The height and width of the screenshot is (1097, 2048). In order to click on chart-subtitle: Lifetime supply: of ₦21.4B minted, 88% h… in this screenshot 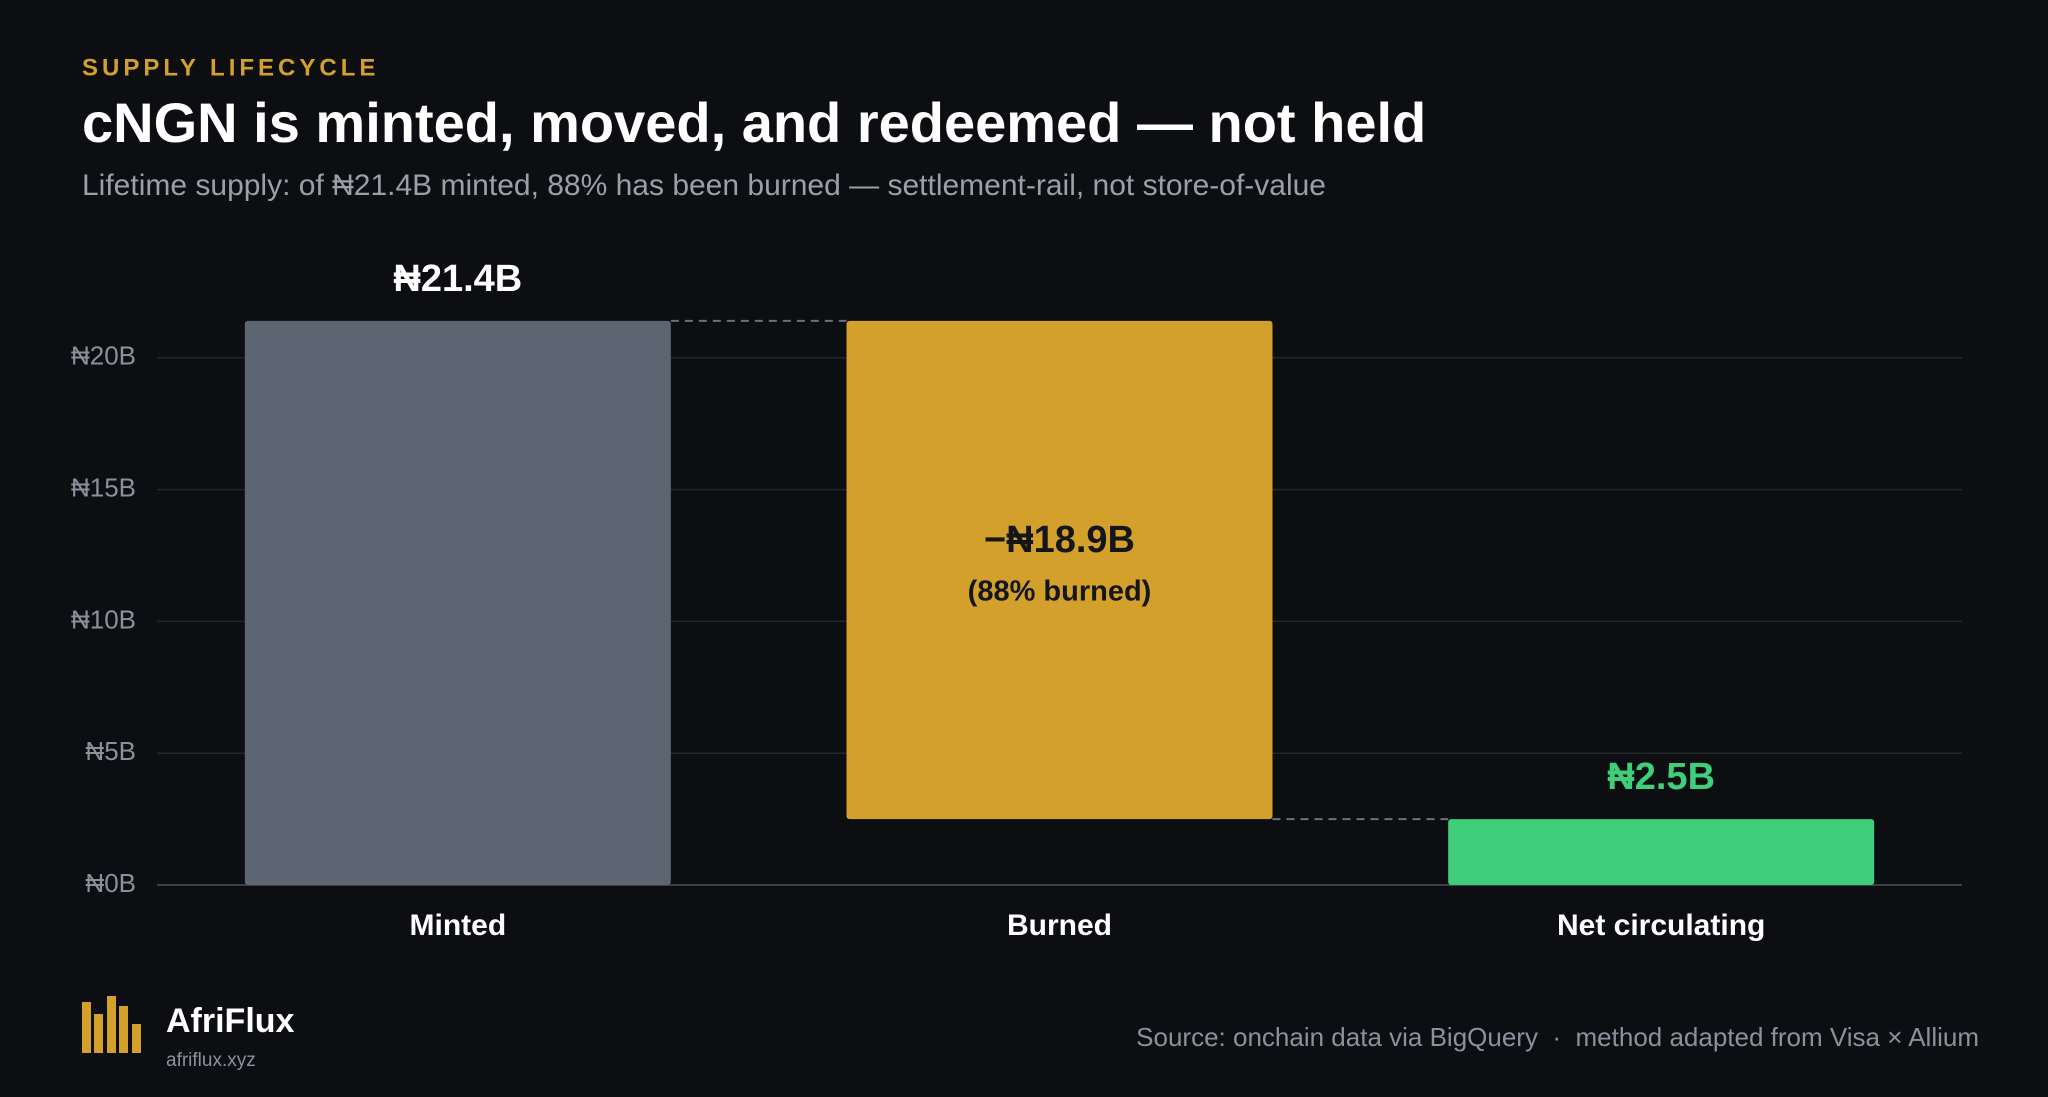, I will do `click(704, 185)`.